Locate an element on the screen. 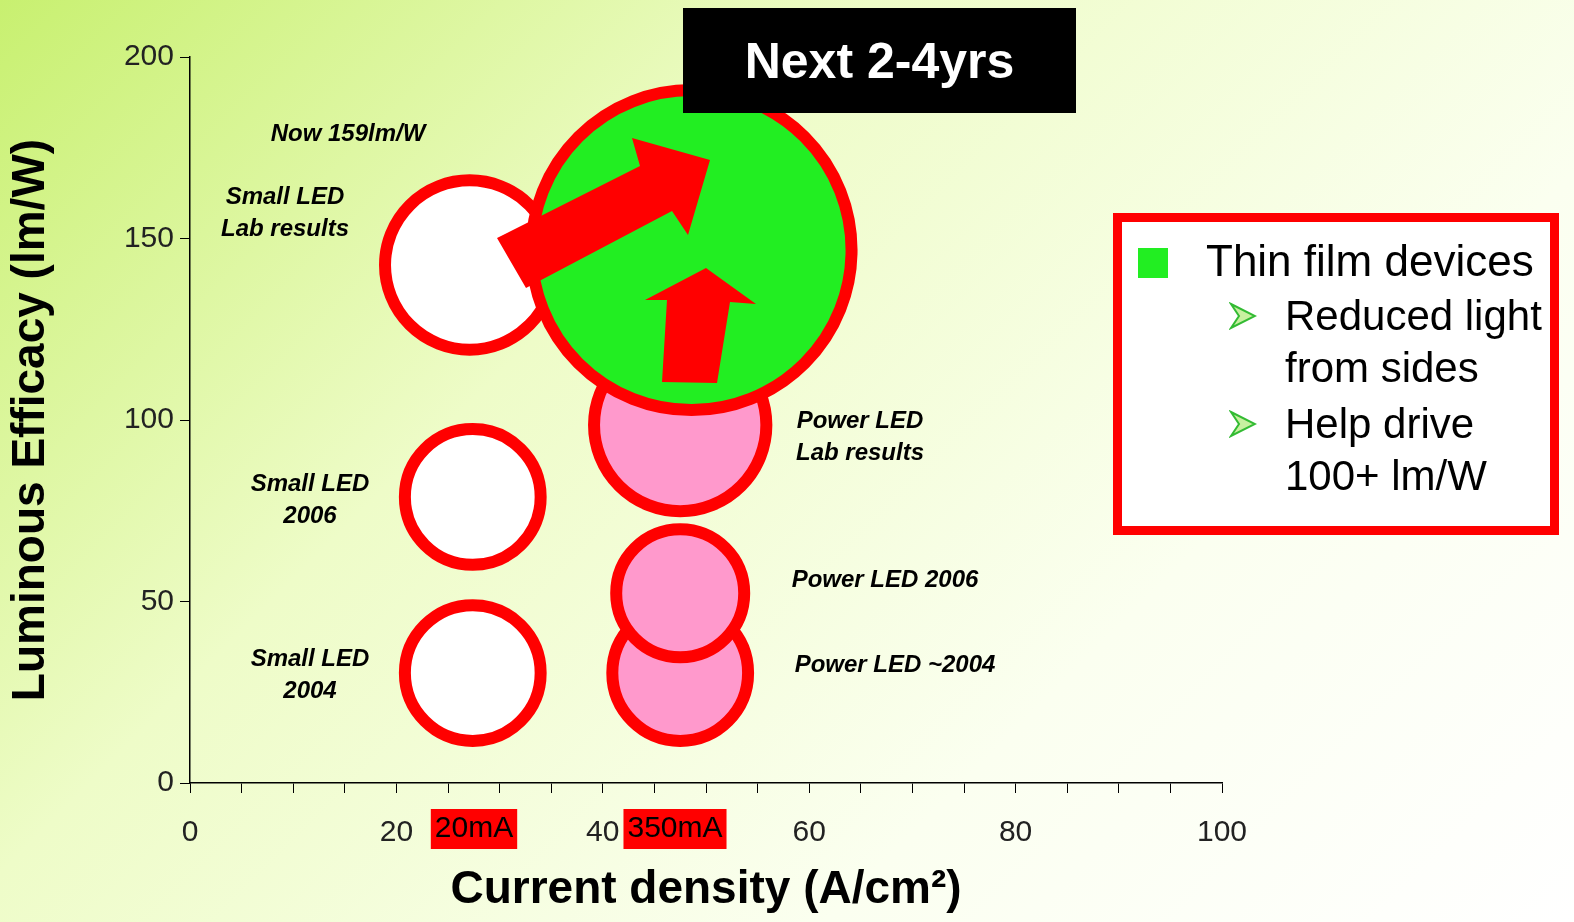  text: Reduced light from sides is located at coordinates (1413, 342).